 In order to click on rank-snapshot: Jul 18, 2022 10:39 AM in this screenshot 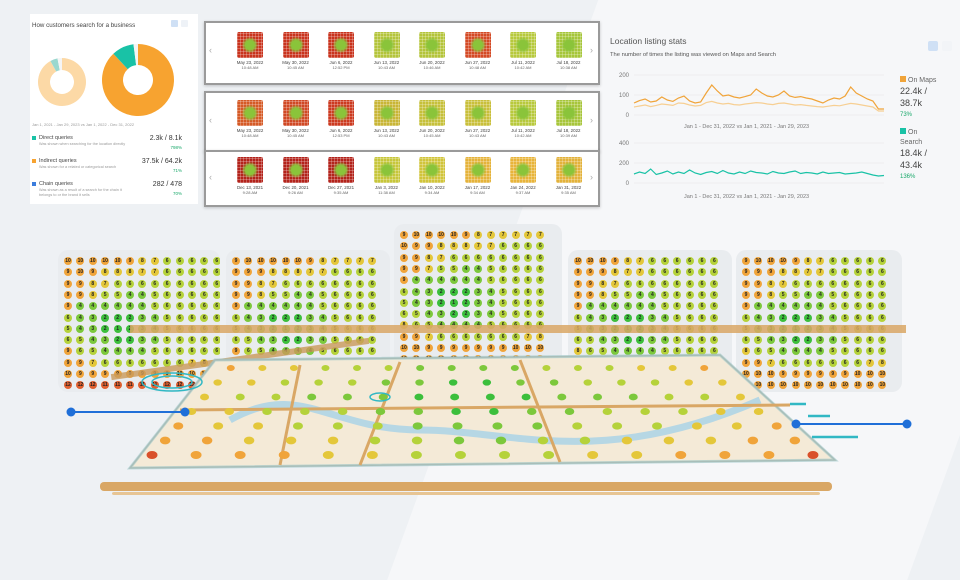, I will do `click(569, 119)`.